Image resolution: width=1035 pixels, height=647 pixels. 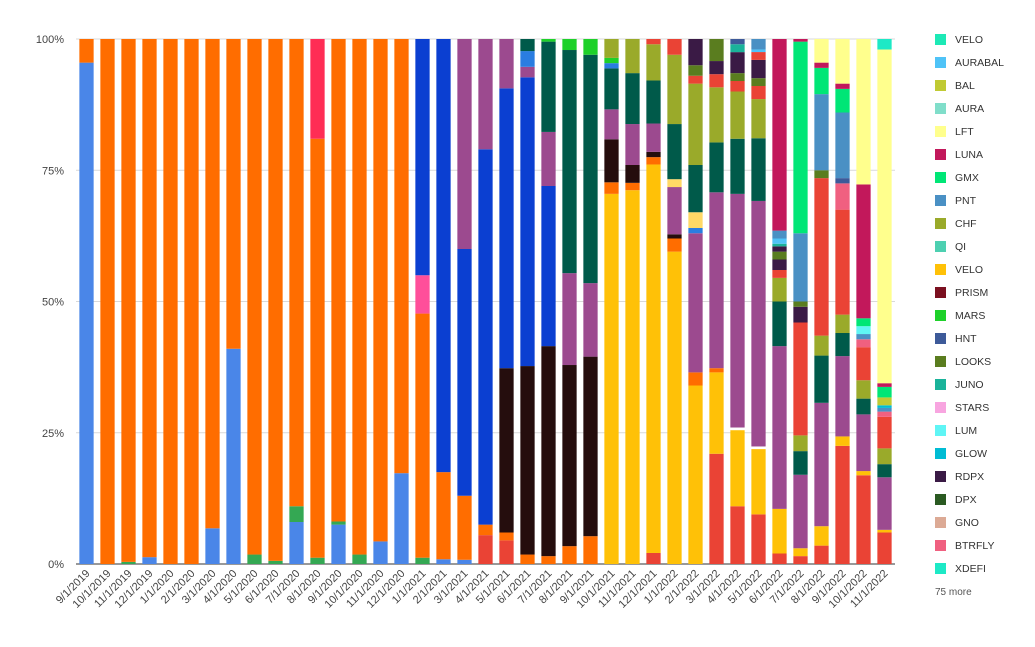 I want to click on legend-more: 75 more, so click(x=953, y=592).